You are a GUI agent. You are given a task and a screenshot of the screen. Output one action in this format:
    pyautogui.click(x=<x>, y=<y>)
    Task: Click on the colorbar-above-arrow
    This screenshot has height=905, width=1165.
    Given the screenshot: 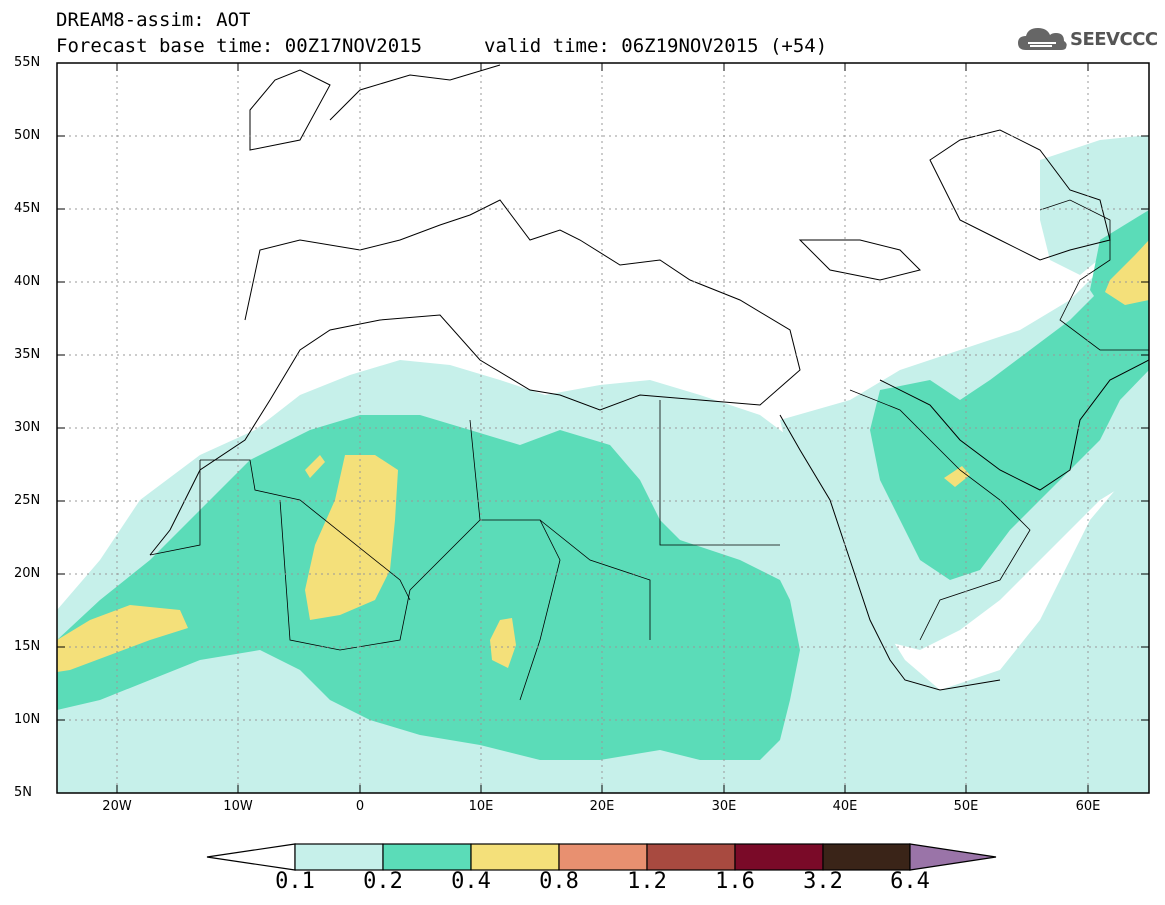 What is the action you would take?
    pyautogui.click(x=953, y=857)
    